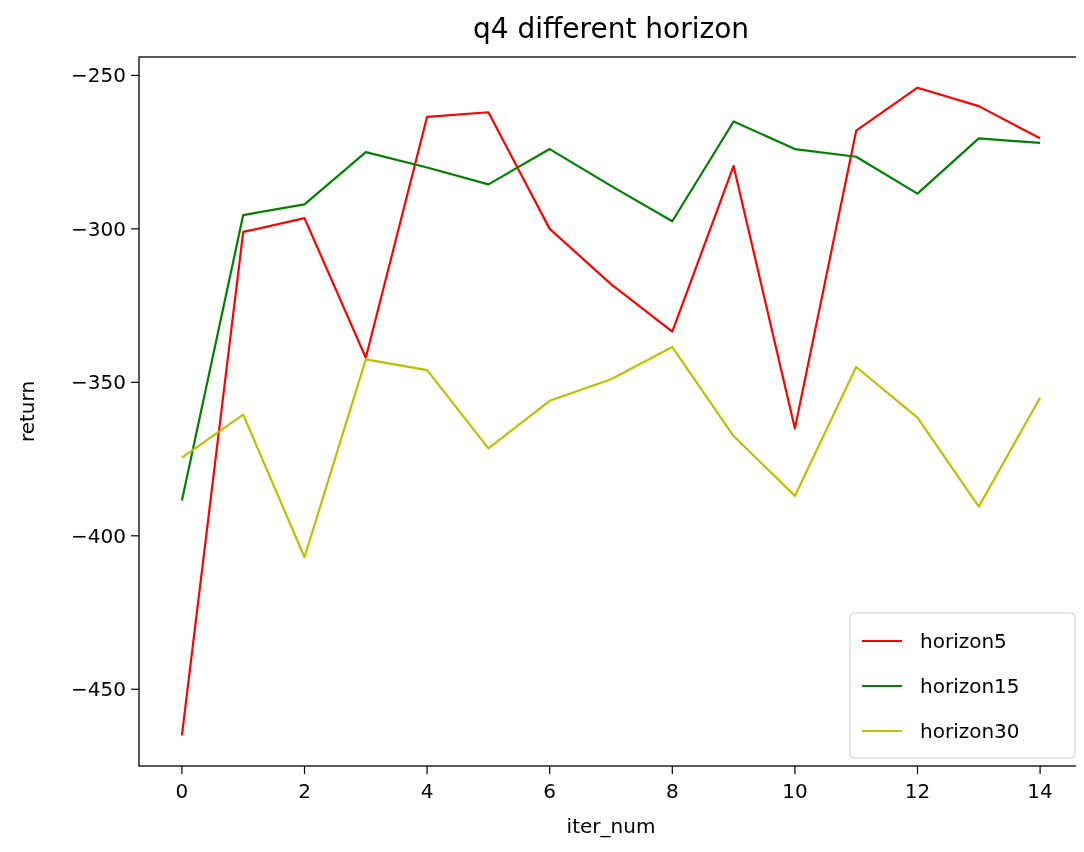 The height and width of the screenshot is (852, 1084). What do you see at coordinates (672, 791) in the screenshot?
I see `x-tick-label: 8` at bounding box center [672, 791].